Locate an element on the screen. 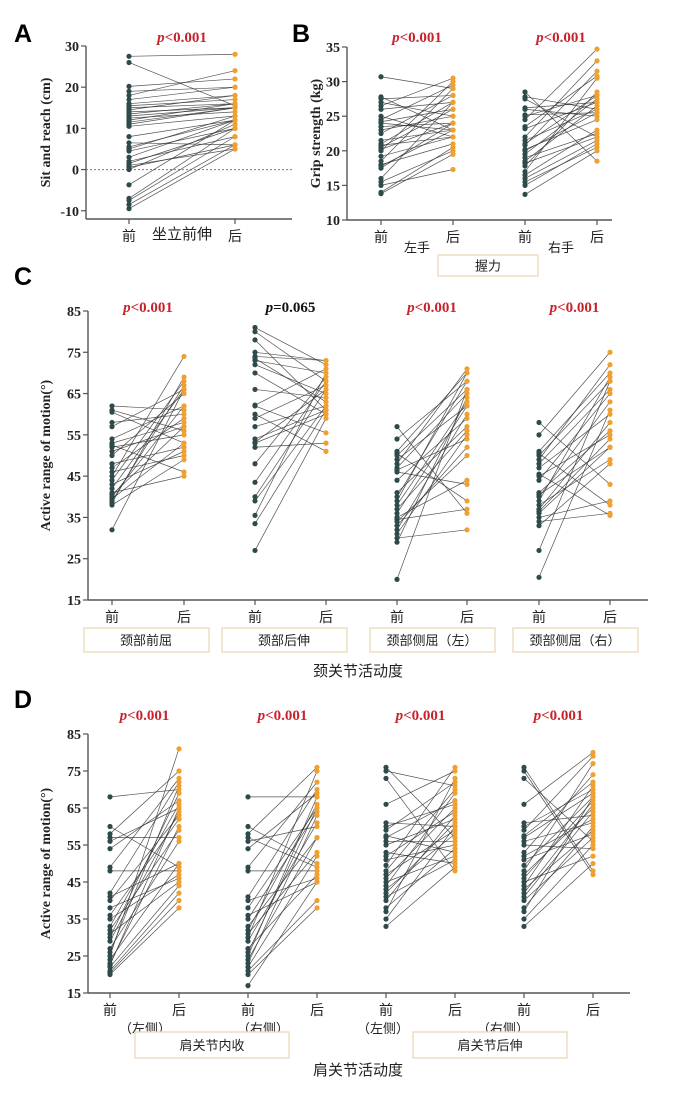  group-box-label: 肩关节后伸 is located at coordinates (489, 1046).